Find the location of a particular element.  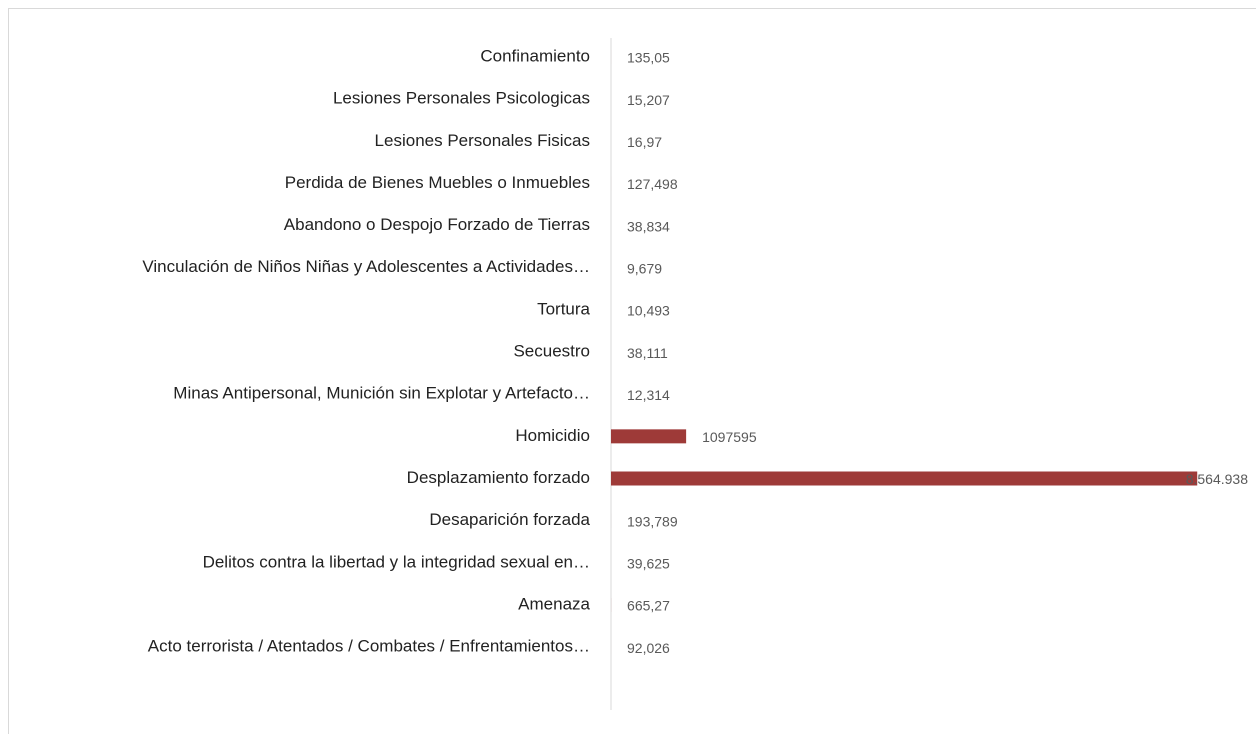

data-label: 38,111 is located at coordinates (647, 353).